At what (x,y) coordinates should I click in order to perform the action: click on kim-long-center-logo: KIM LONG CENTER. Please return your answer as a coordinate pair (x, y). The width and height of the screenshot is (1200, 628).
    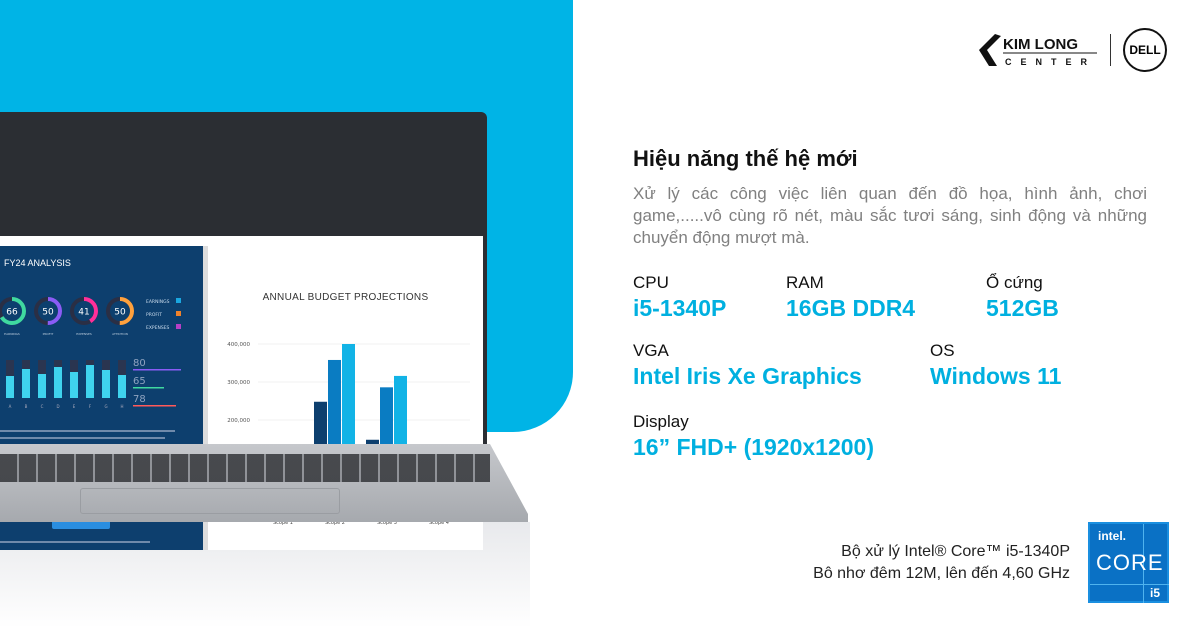
    Looking at the image, I should click on (1037, 50).